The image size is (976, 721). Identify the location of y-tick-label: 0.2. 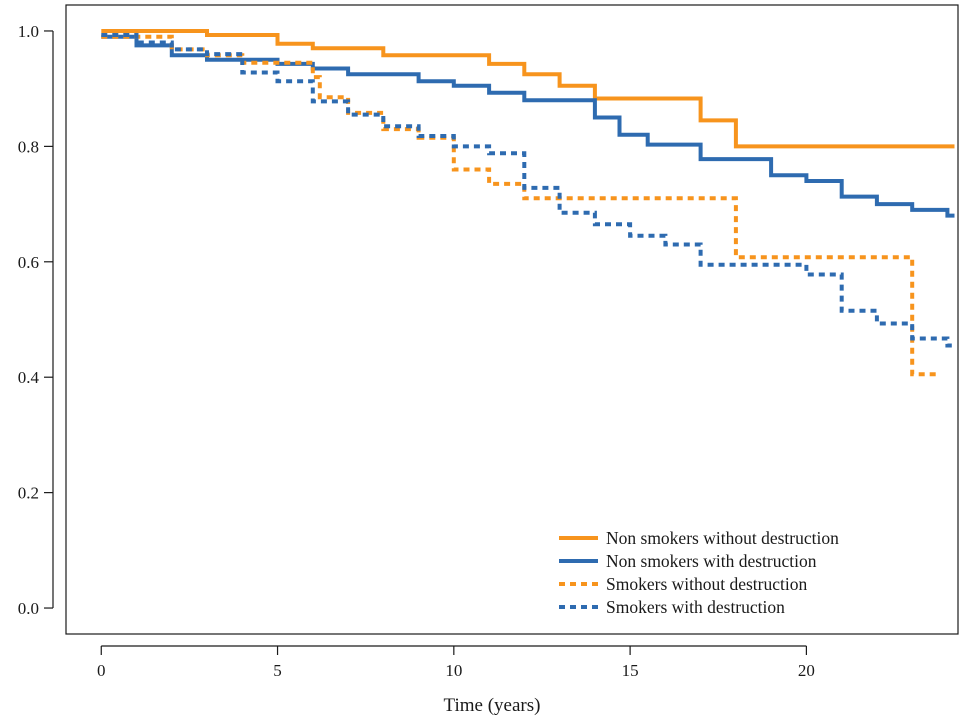
(28, 493).